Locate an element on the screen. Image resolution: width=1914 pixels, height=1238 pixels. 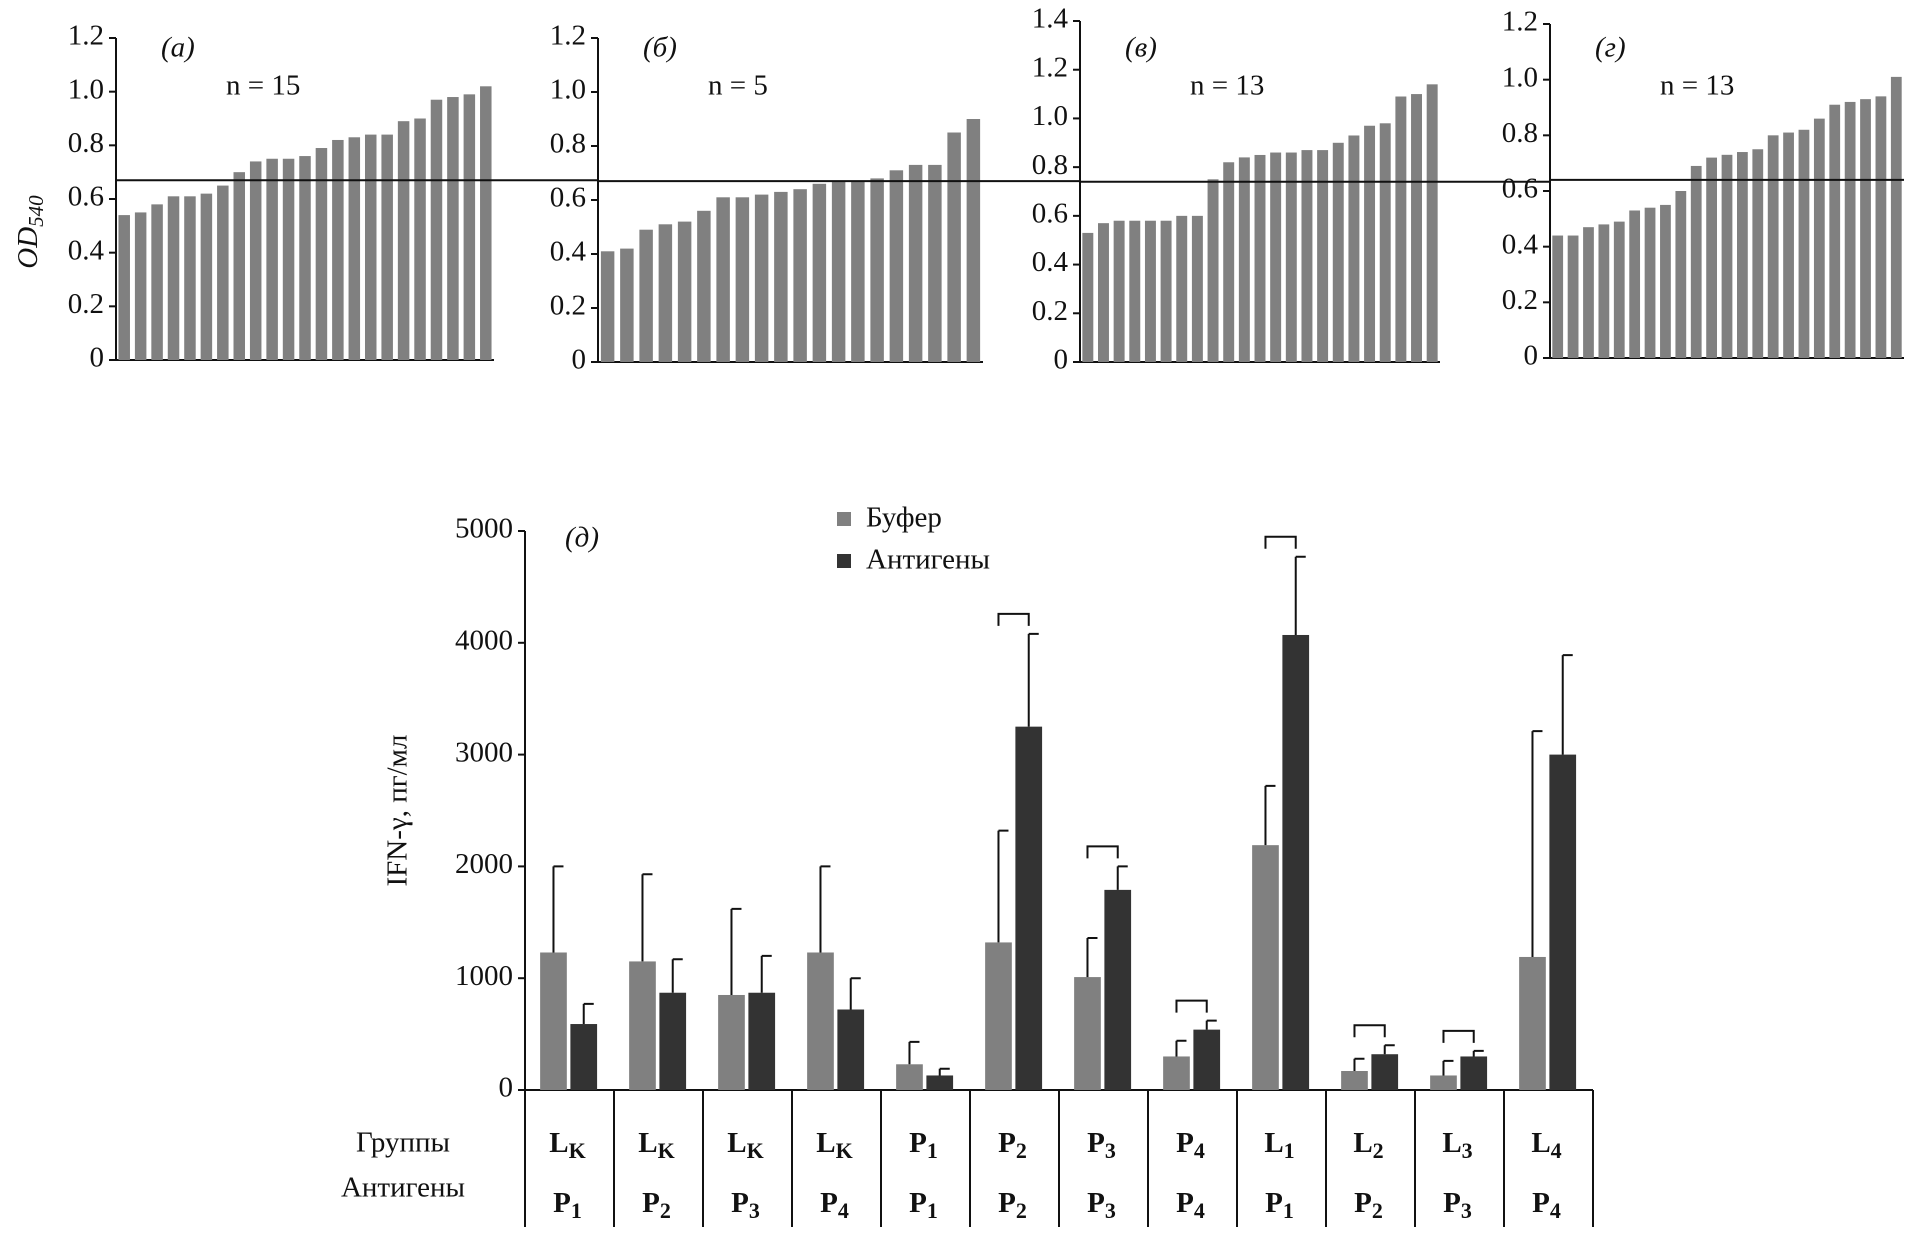
antigen-label-sub: 1 is located at coordinates (576, 1210).